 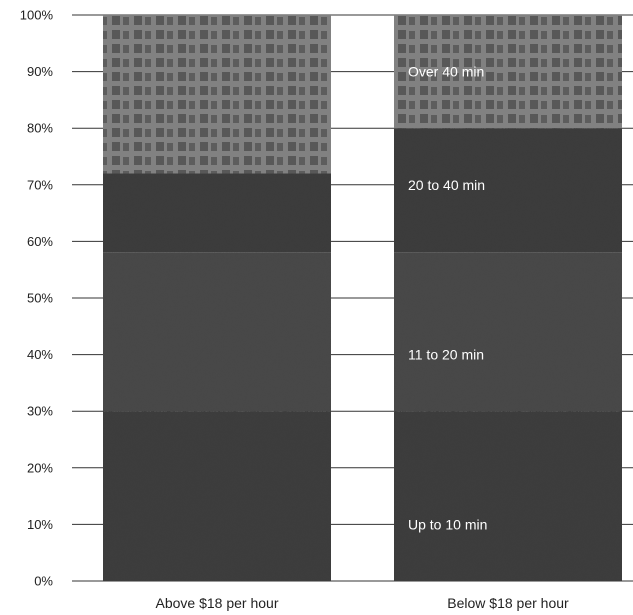 I want to click on segment-label: 20 to 40 min, so click(x=446, y=185).